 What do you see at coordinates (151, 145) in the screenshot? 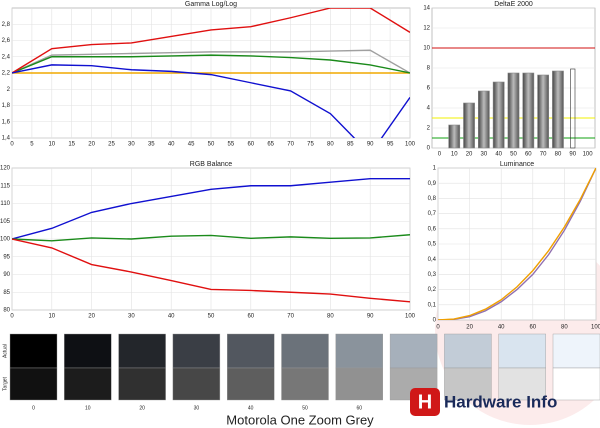
I see `x-tick-label: 35` at bounding box center [151, 145].